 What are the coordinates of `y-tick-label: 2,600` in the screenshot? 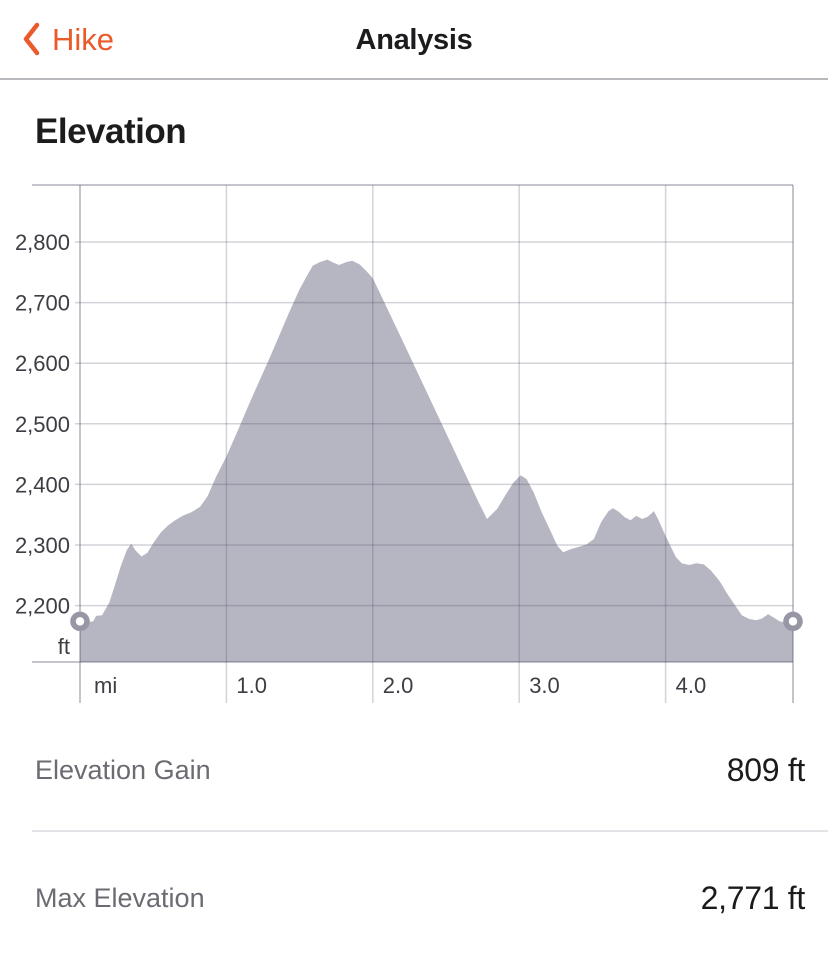 It's located at (42, 363).